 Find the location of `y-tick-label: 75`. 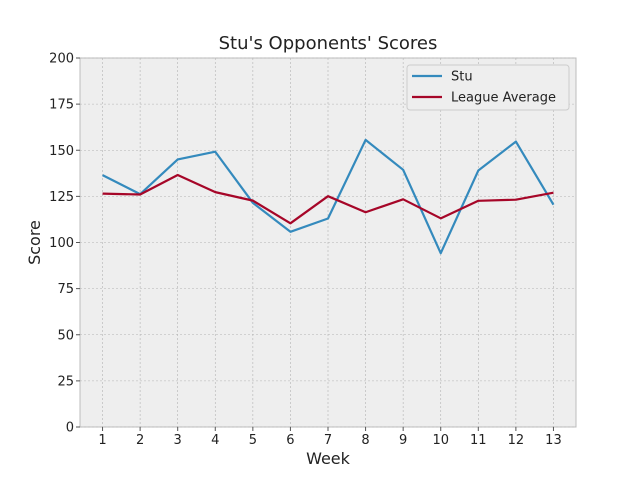

y-tick-label: 75 is located at coordinates (65, 289).